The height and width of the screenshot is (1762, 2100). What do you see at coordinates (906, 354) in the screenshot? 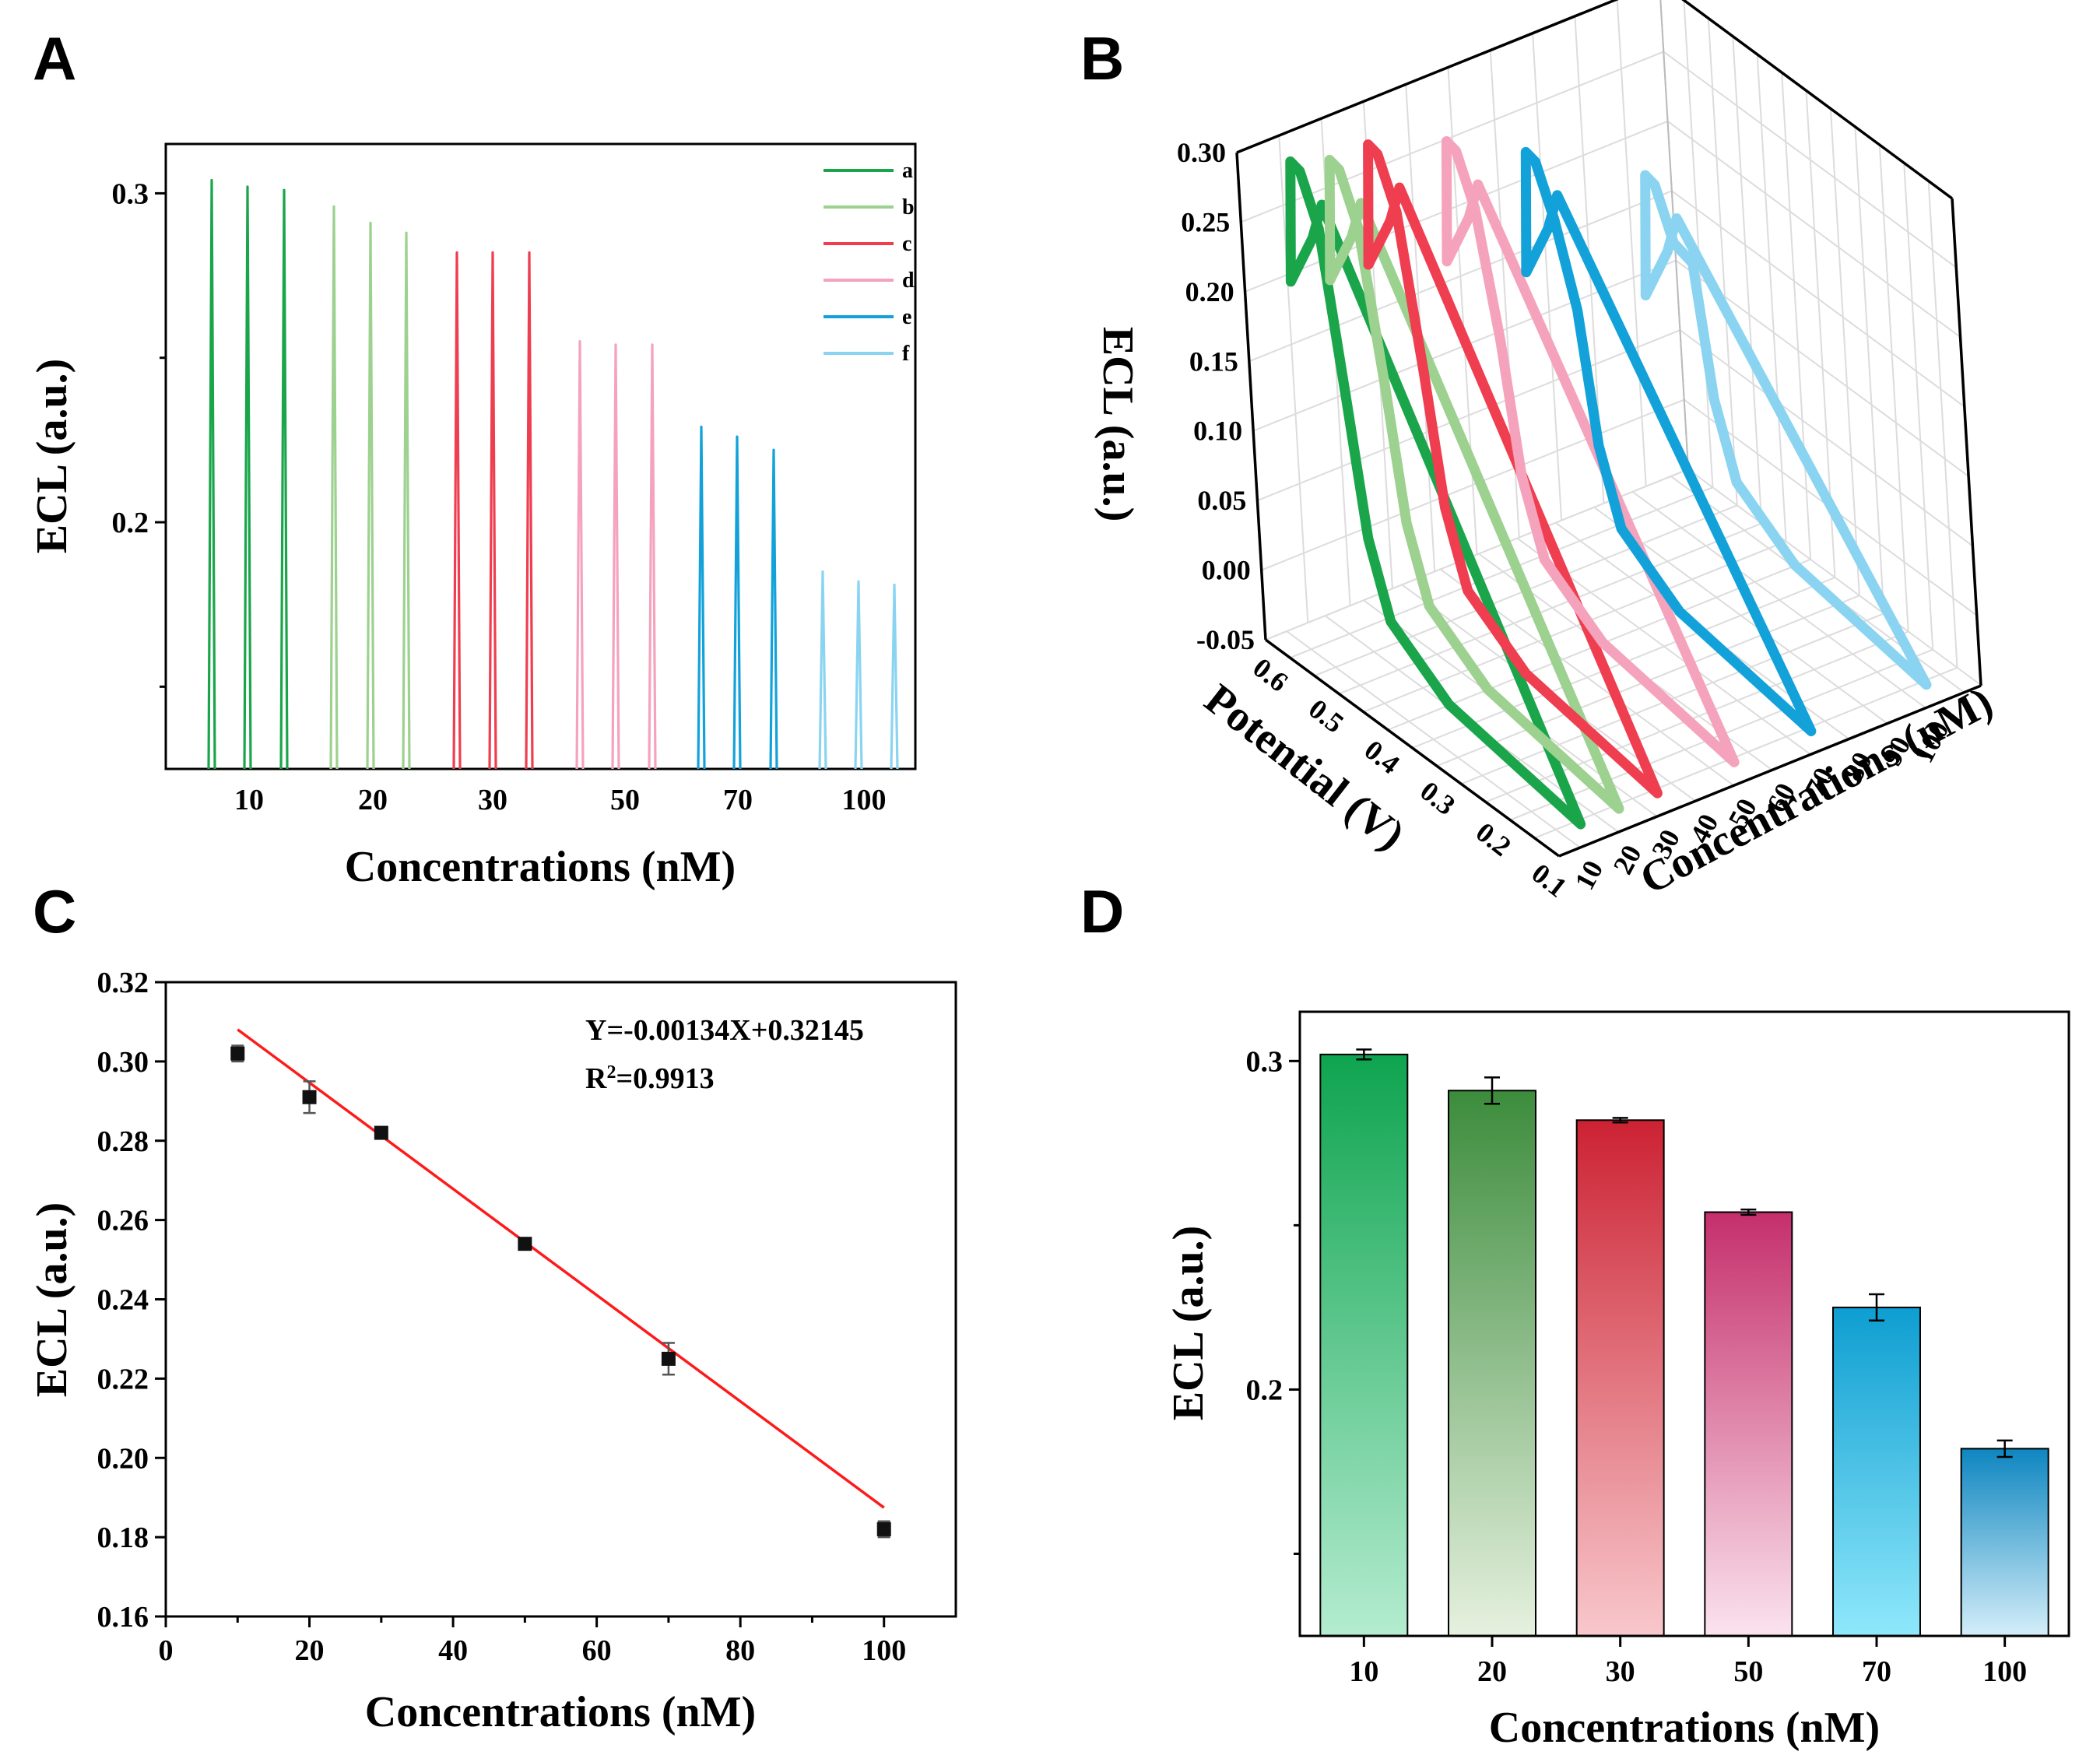
I see `panel-a-legend-label-f: f` at bounding box center [906, 354].